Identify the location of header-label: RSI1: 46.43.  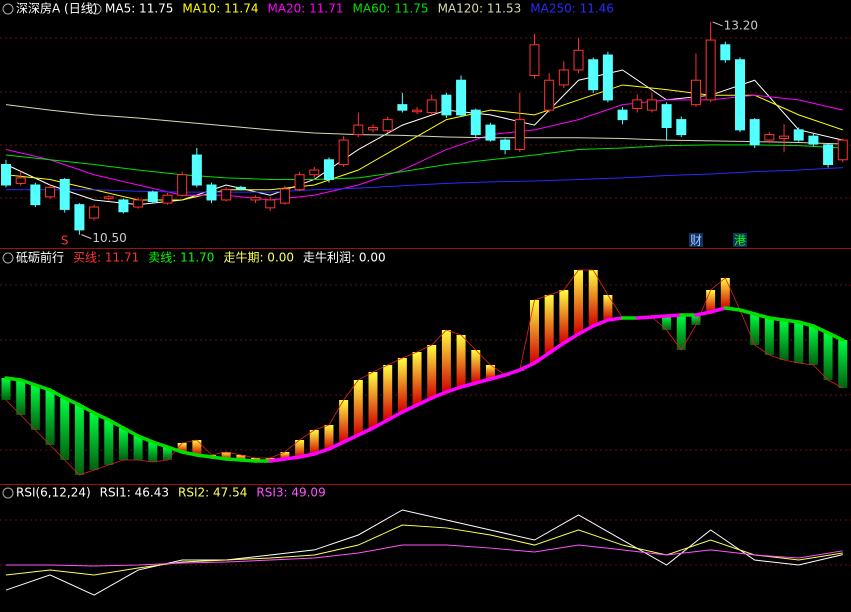
(134, 493).